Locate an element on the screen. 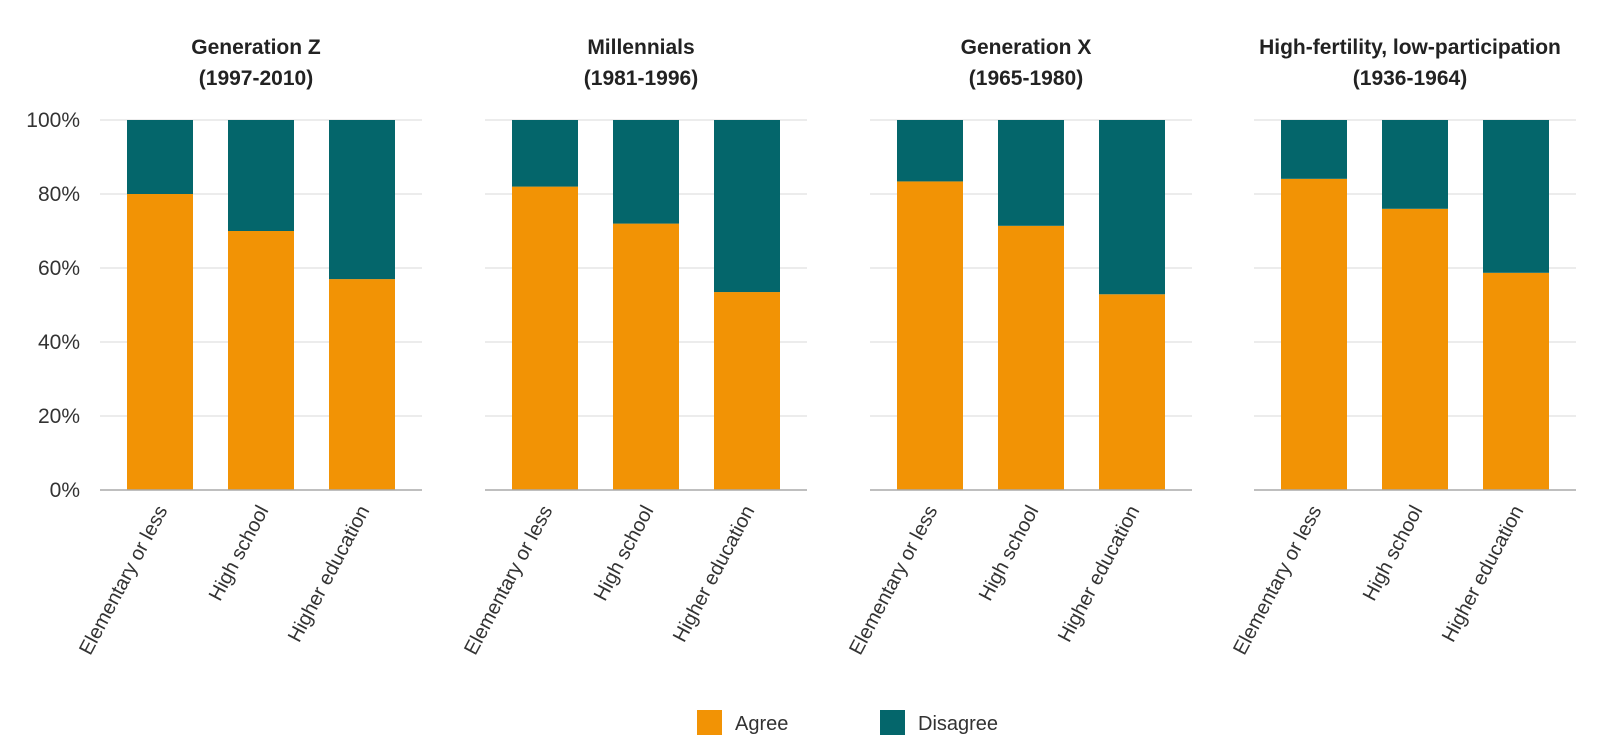 This screenshot has width=1610, height=749. y-tick-label: 40% is located at coordinates (59, 342).